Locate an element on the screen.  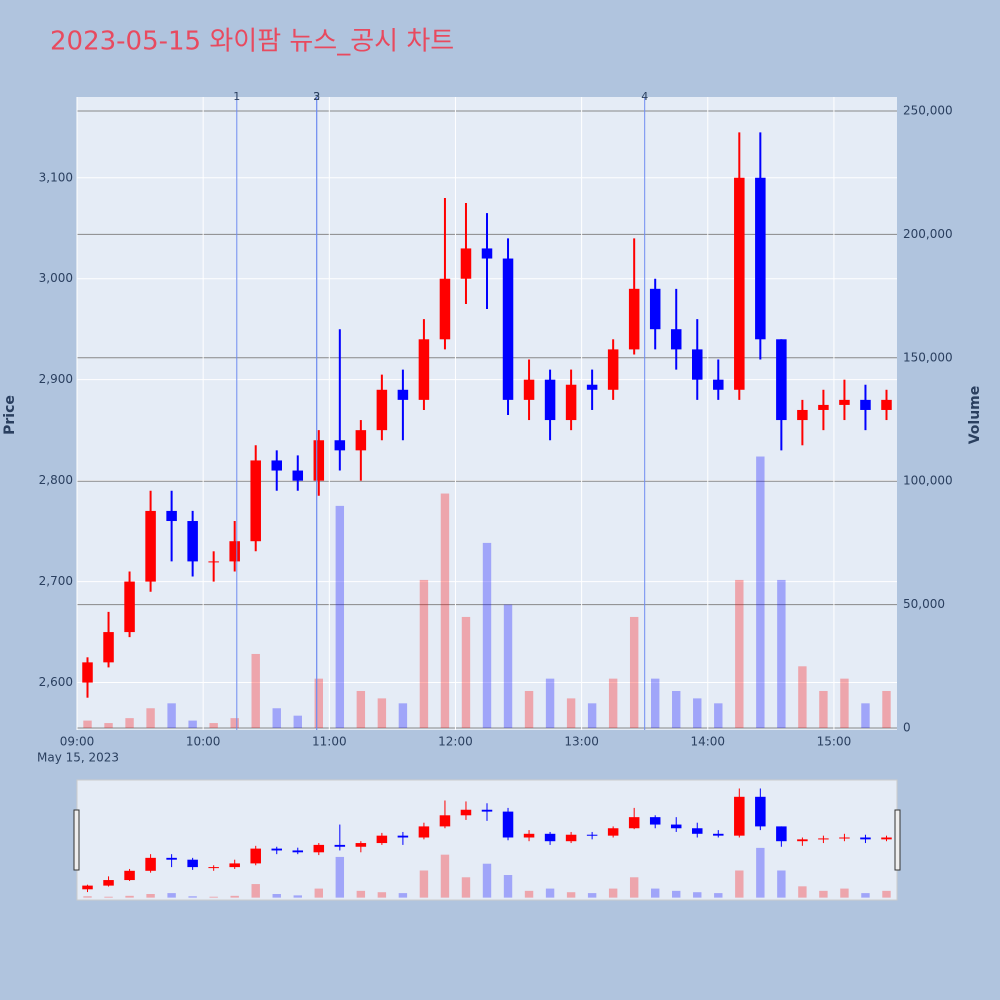
event-label: 2 is located at coordinates (316, 96).